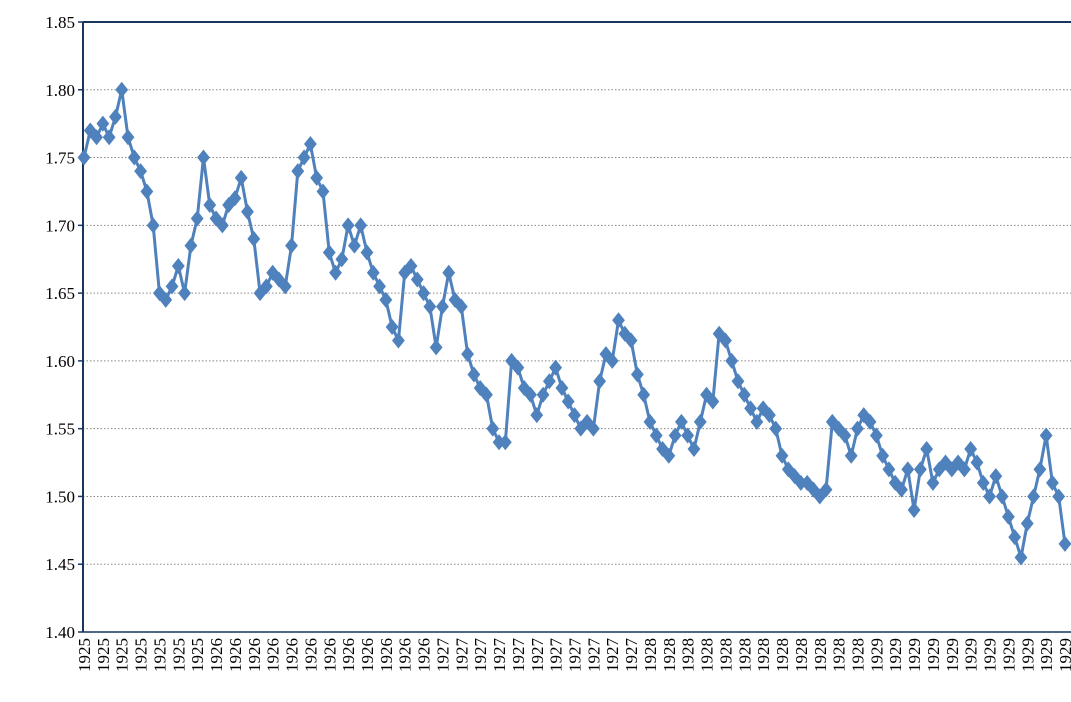 The image size is (1071, 702). I want to click on y-tick-label: 1.65, so click(60, 293).